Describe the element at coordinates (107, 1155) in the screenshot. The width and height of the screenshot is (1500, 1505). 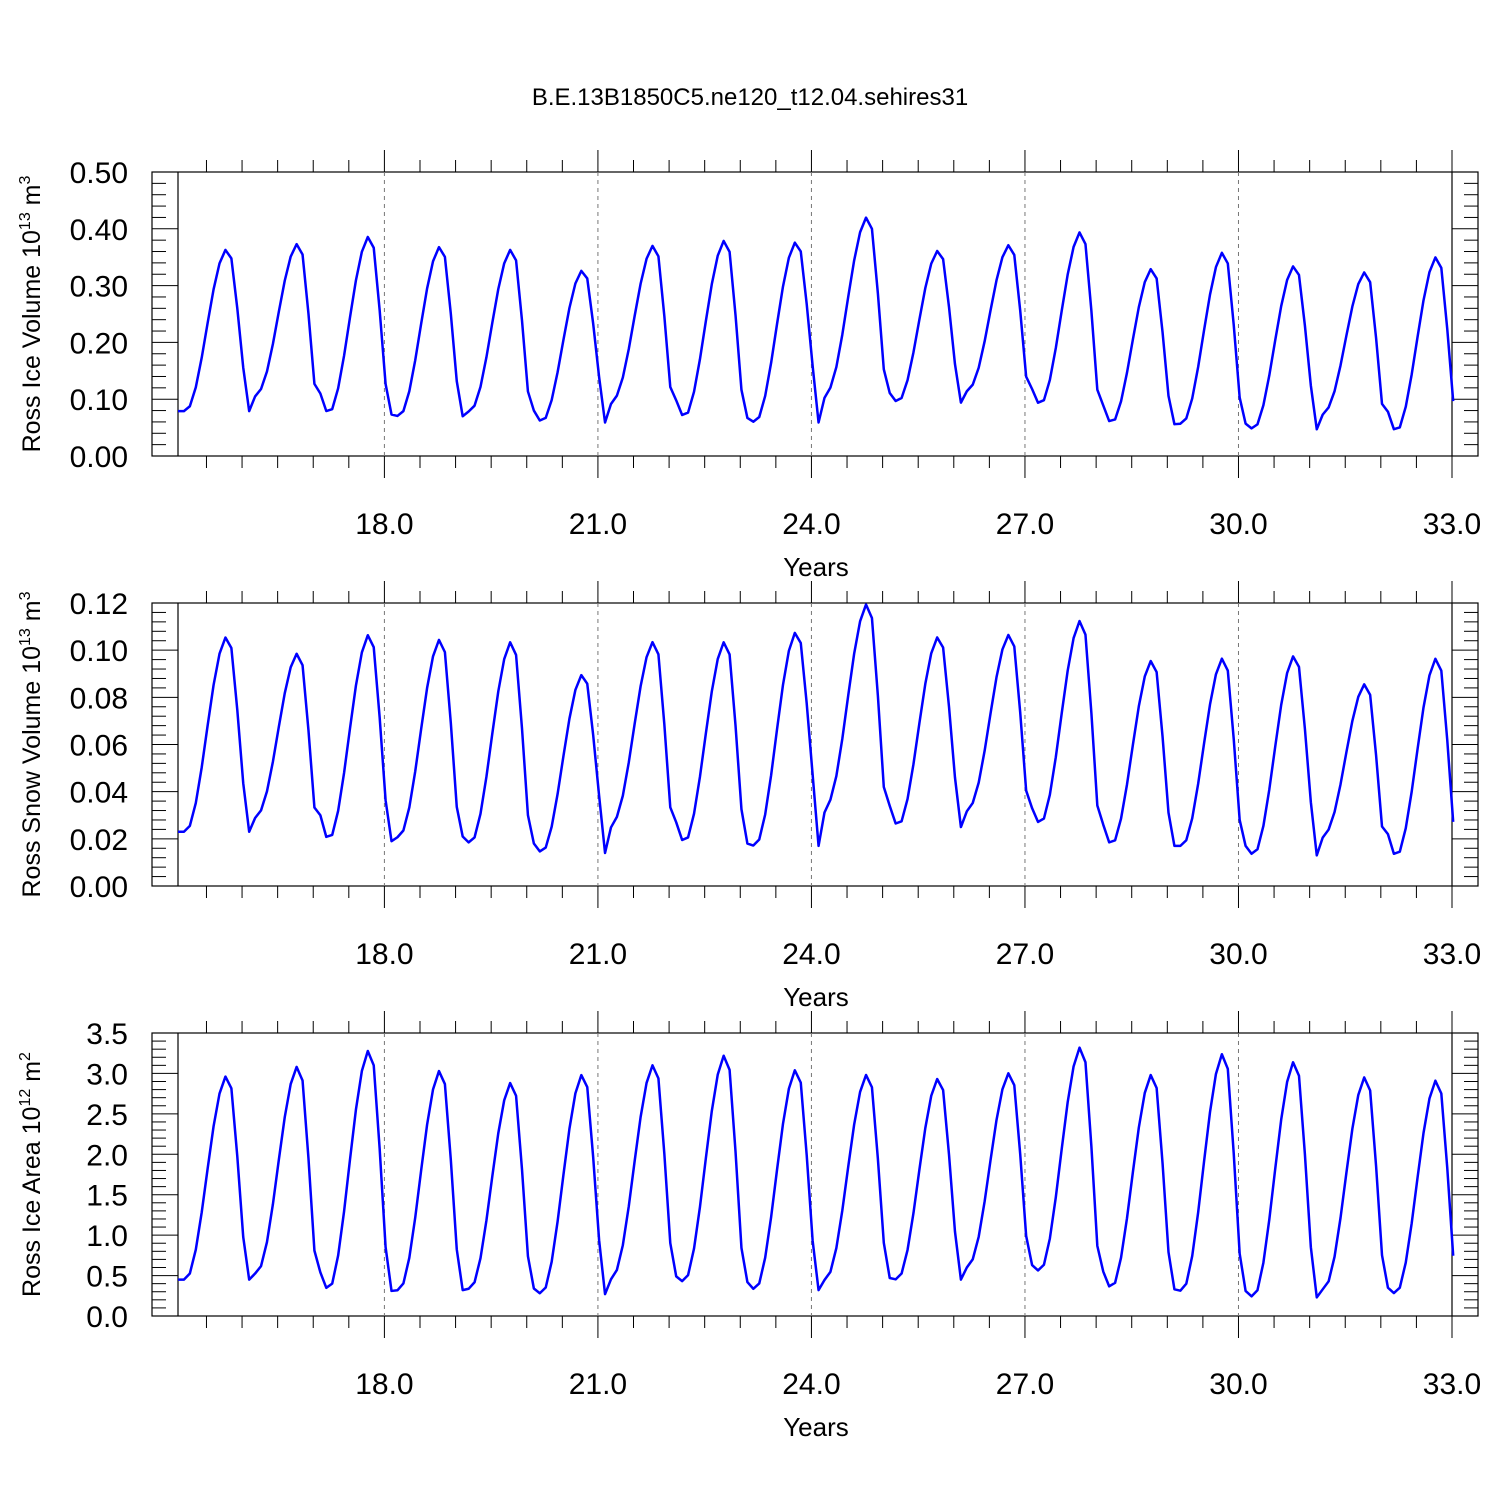
I see `y-tick-label: 2.0` at that location.